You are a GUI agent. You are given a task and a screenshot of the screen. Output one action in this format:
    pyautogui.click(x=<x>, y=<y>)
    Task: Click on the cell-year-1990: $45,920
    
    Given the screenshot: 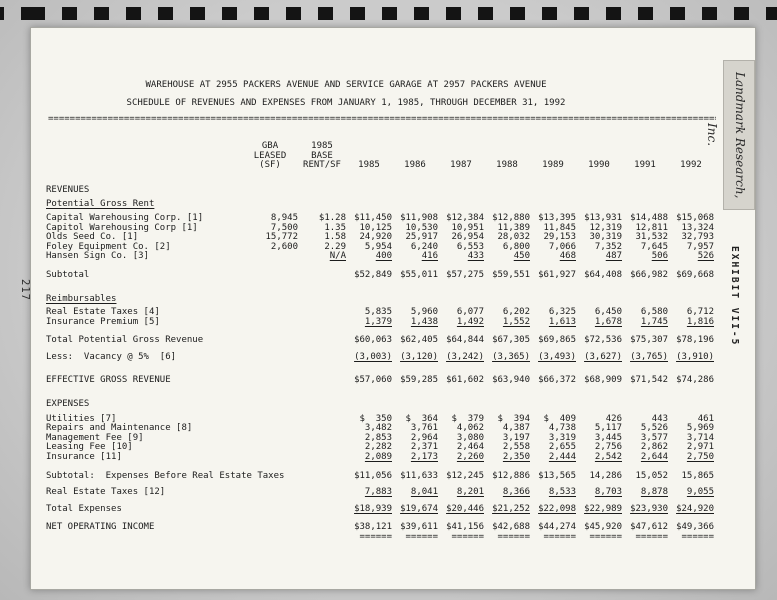 What is the action you would take?
    pyautogui.click(x=603, y=527)
    